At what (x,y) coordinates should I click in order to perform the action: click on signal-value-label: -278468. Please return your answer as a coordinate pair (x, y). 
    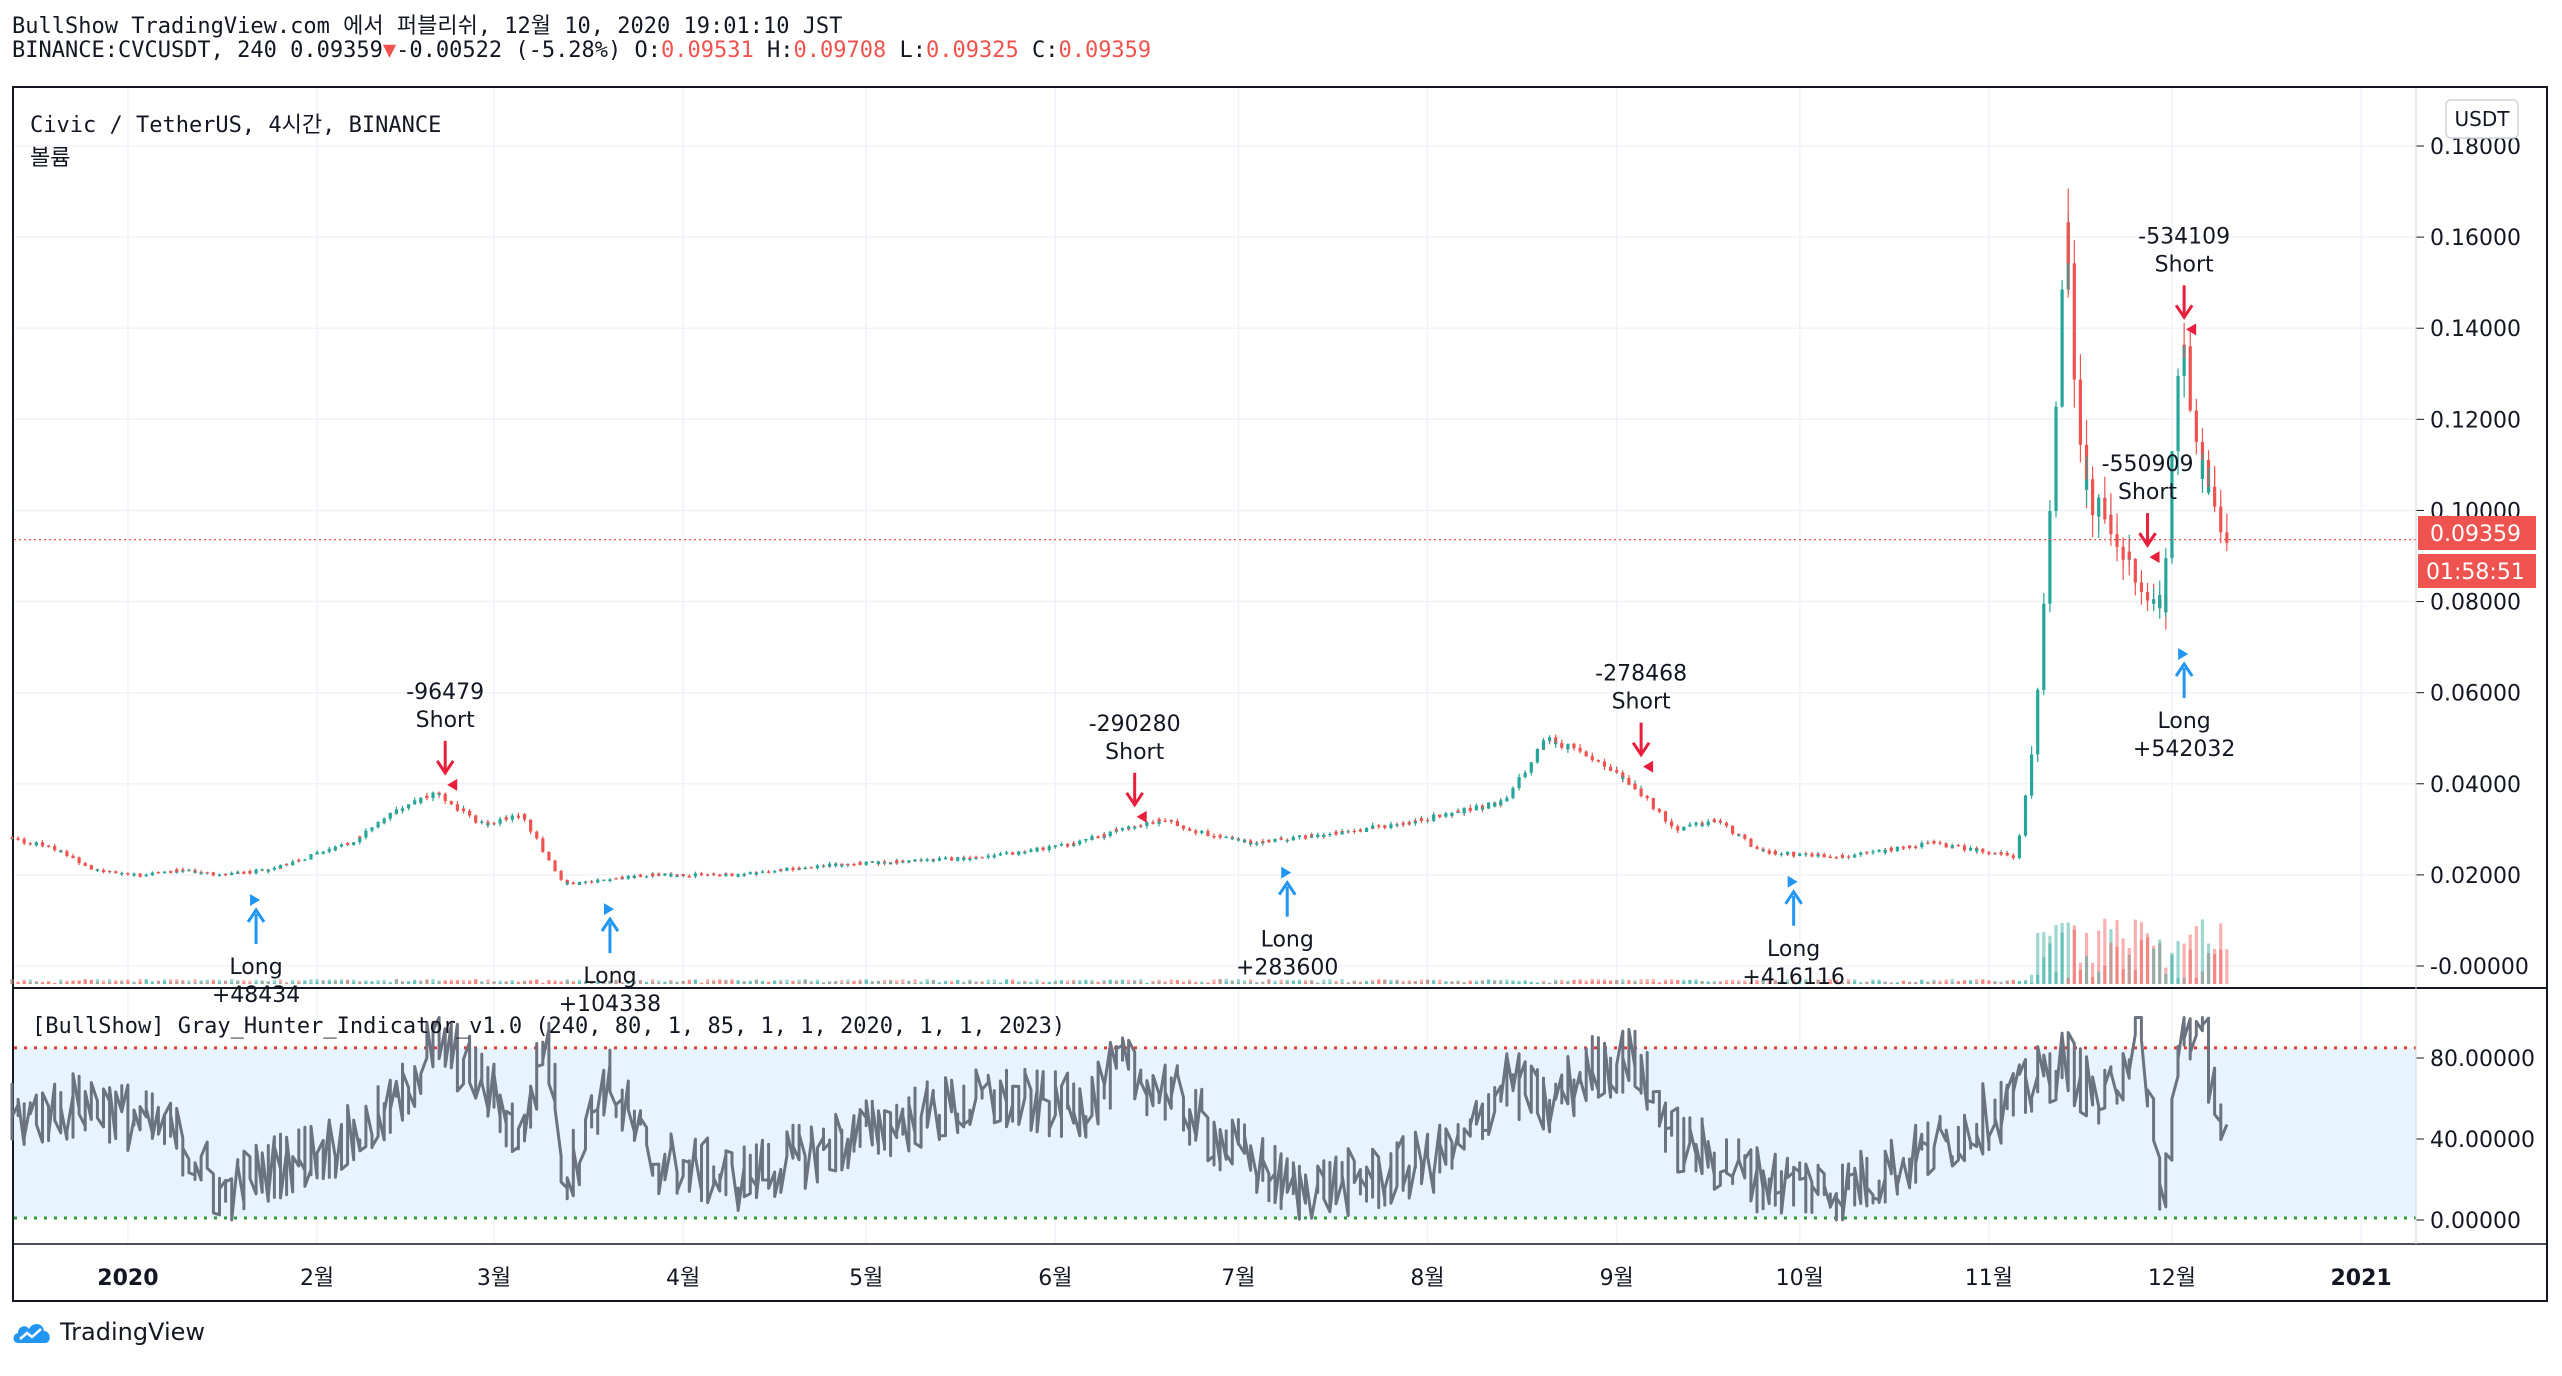
    Looking at the image, I should click on (1641, 674).